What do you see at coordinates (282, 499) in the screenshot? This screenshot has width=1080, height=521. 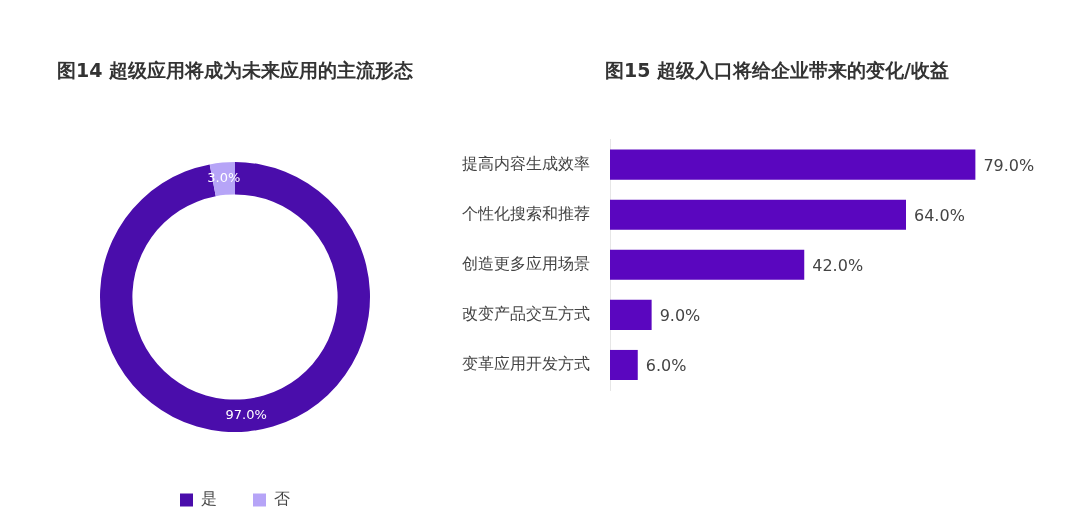 I see `legend-label: 否` at bounding box center [282, 499].